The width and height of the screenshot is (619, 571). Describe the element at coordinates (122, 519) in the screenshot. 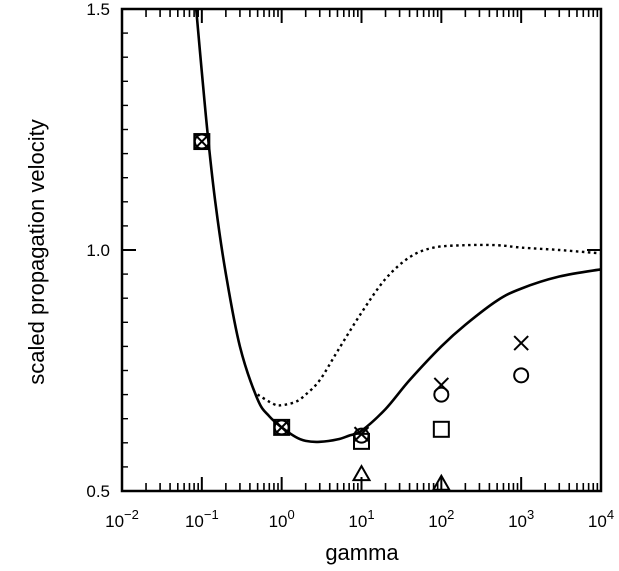

I see `x-tick-label: 10⁻²` at that location.